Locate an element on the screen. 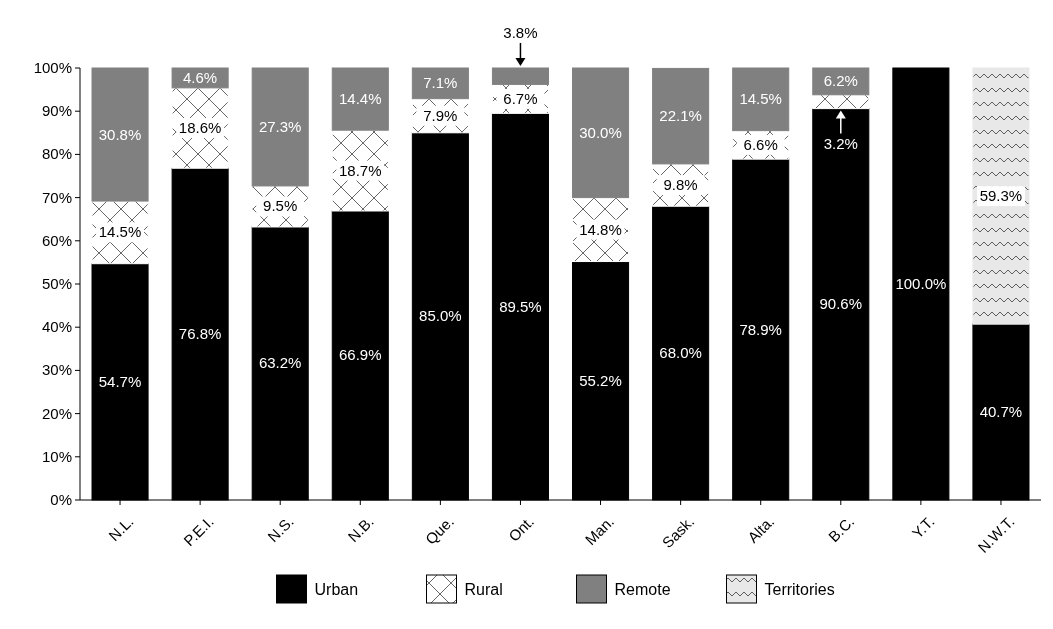 The height and width of the screenshot is (629, 1053). y-tick-label: 0% is located at coordinates (61, 499).